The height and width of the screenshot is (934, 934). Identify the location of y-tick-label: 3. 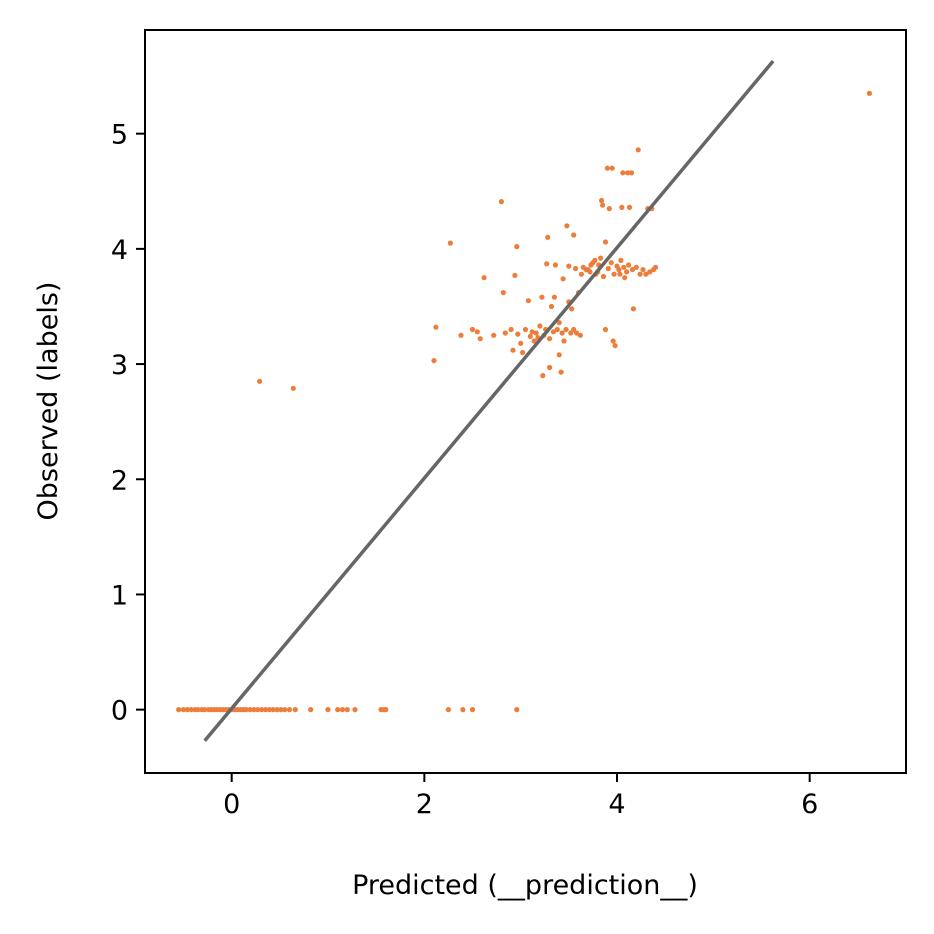
(119, 365).